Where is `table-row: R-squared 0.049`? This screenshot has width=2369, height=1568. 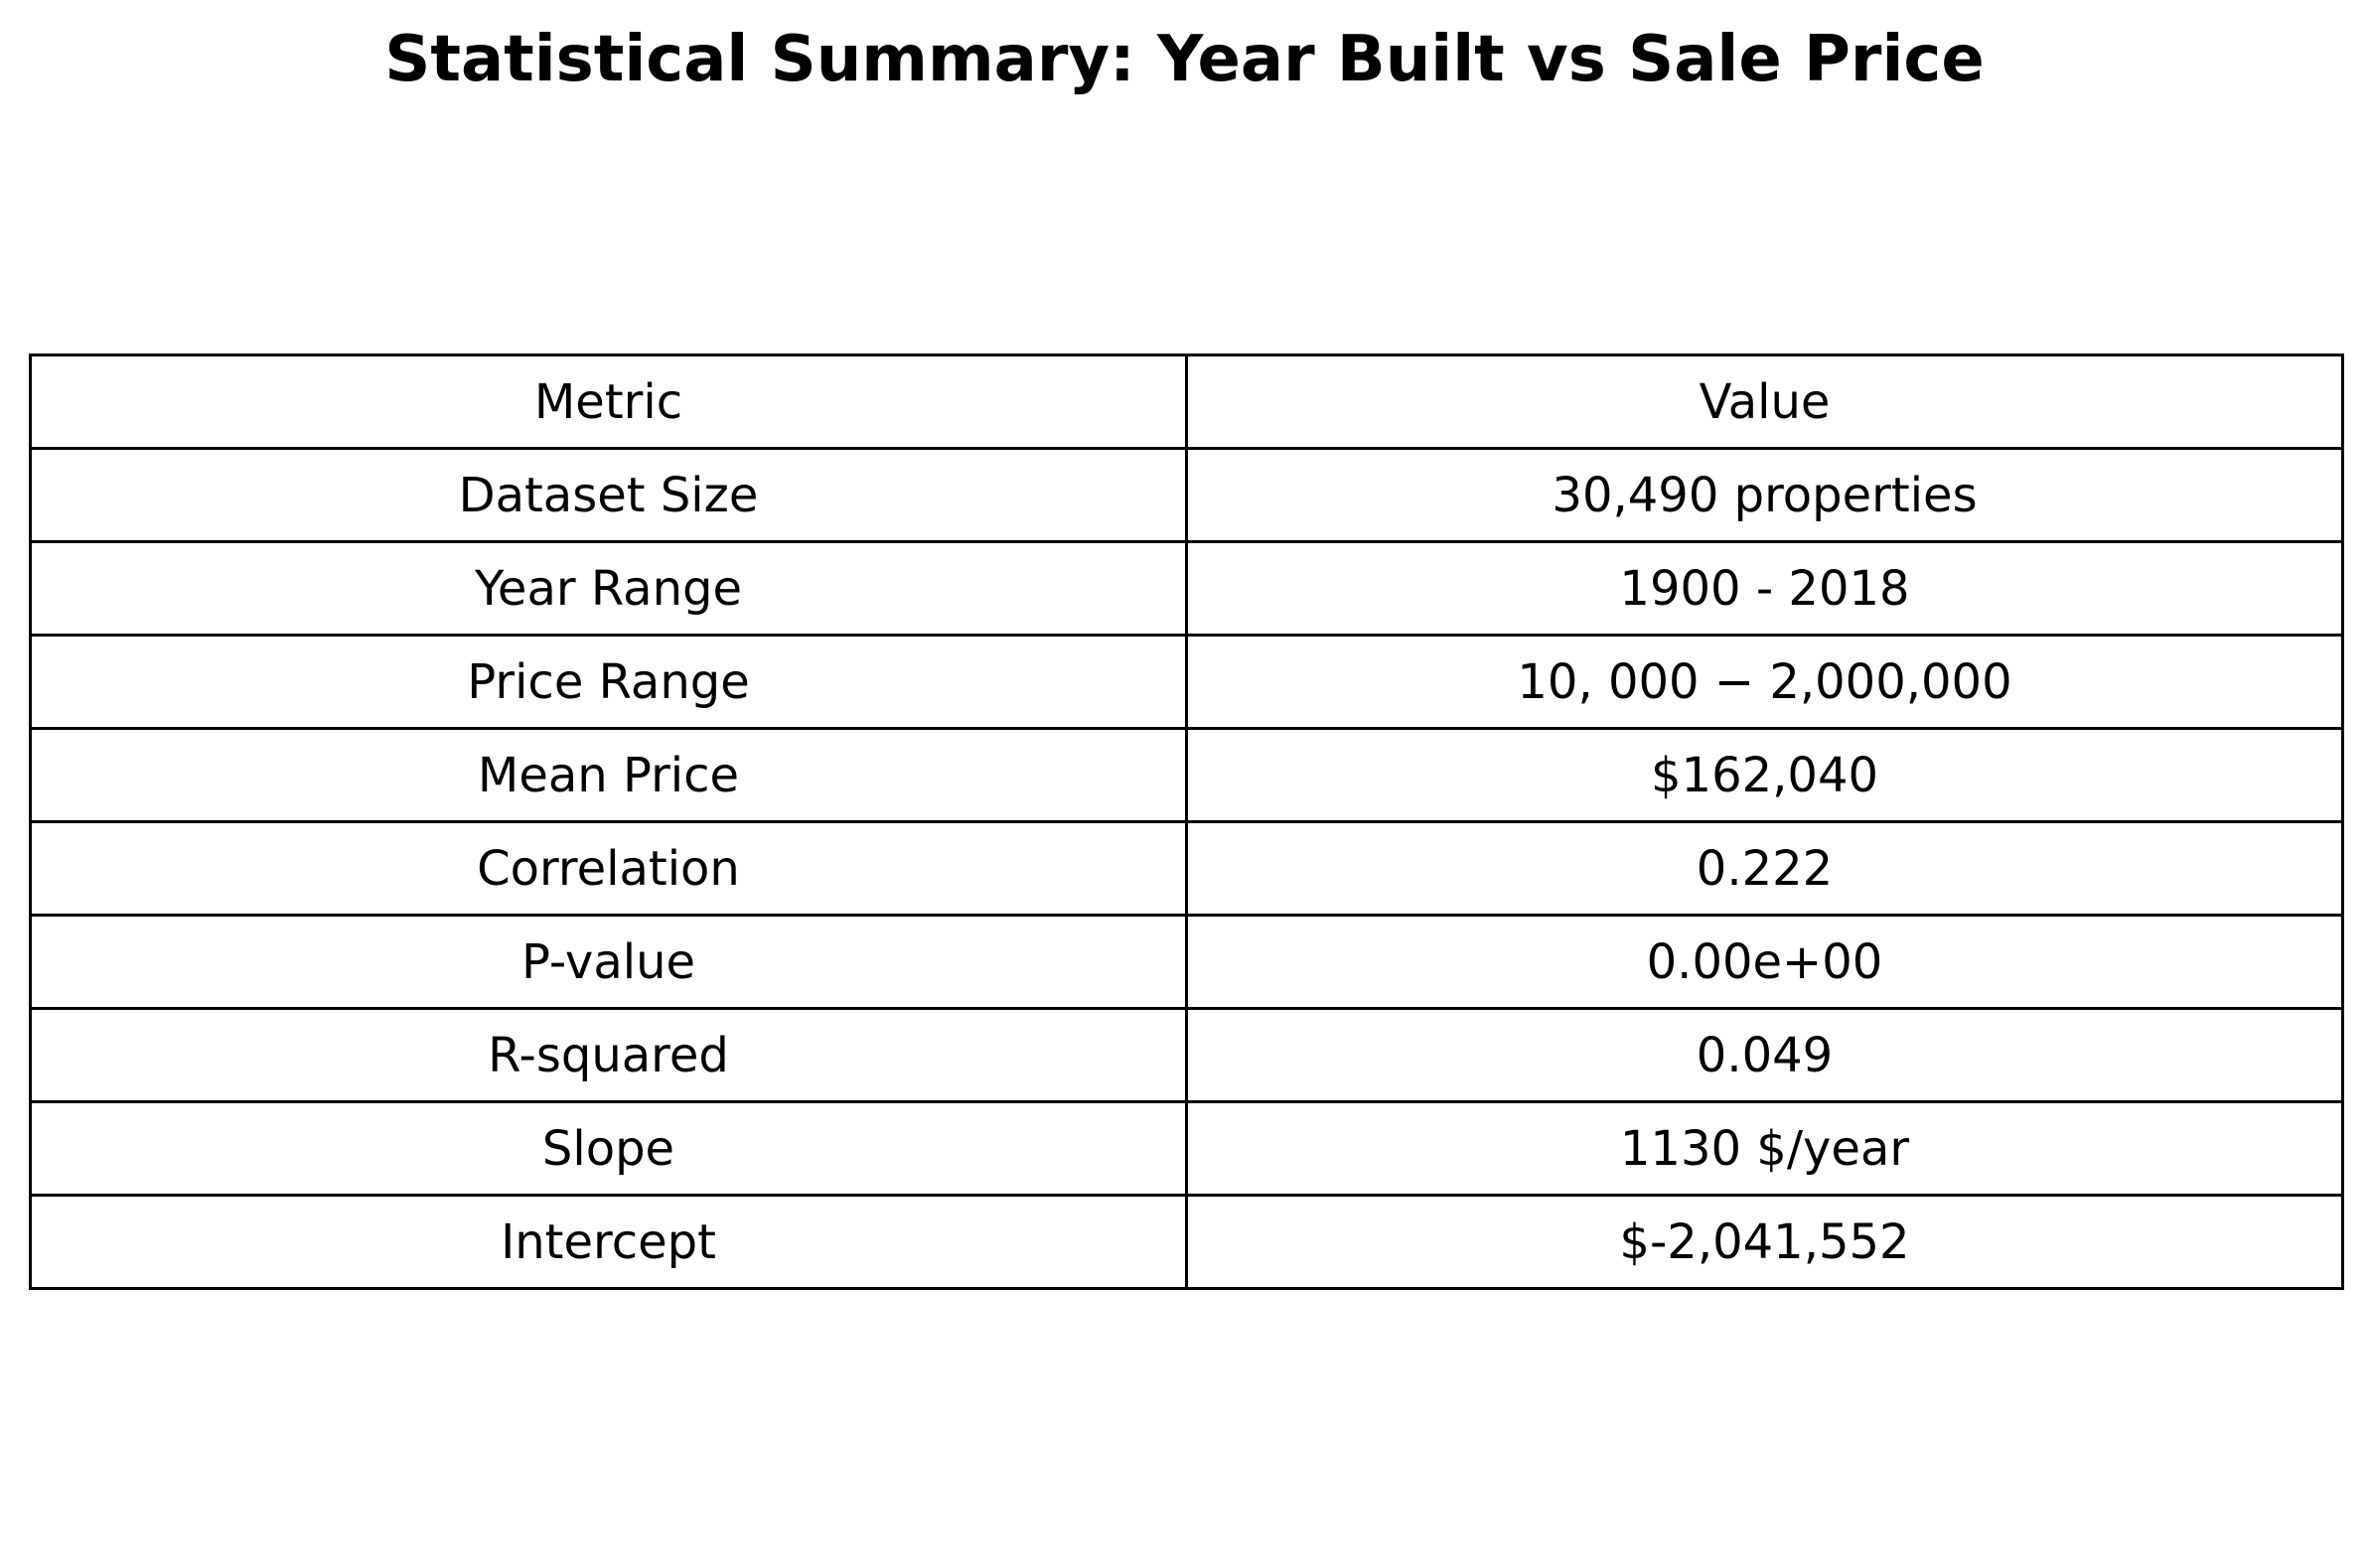 table-row: R-squared 0.049 is located at coordinates (1187, 1055).